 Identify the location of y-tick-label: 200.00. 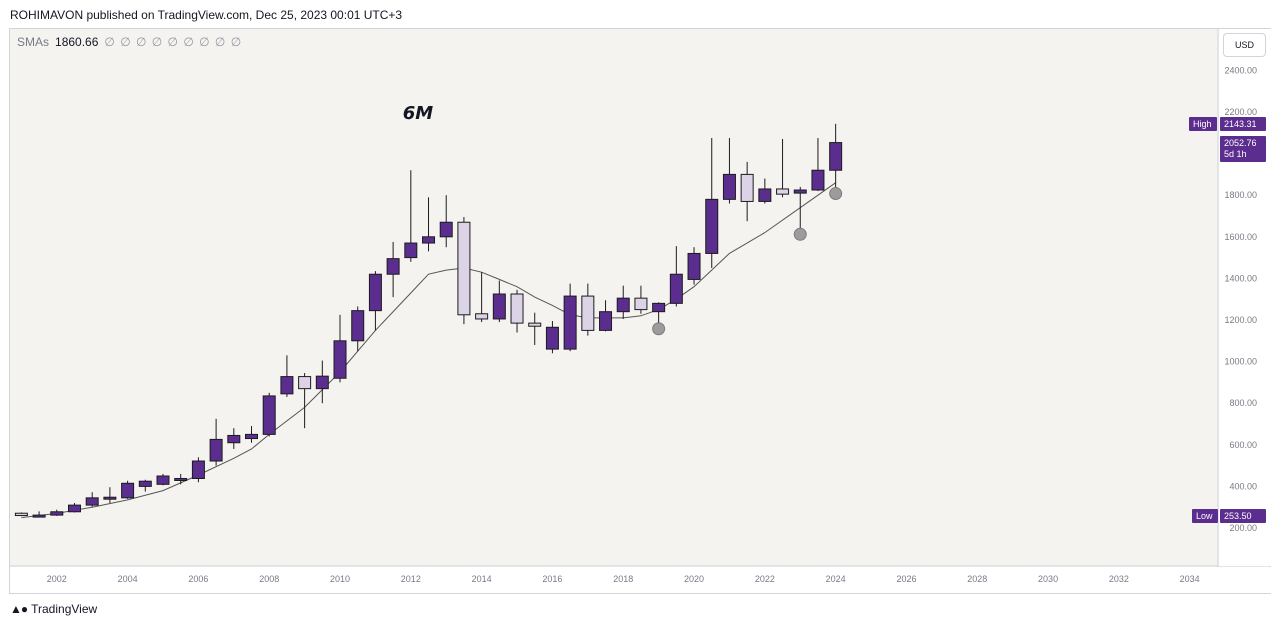
(1243, 528).